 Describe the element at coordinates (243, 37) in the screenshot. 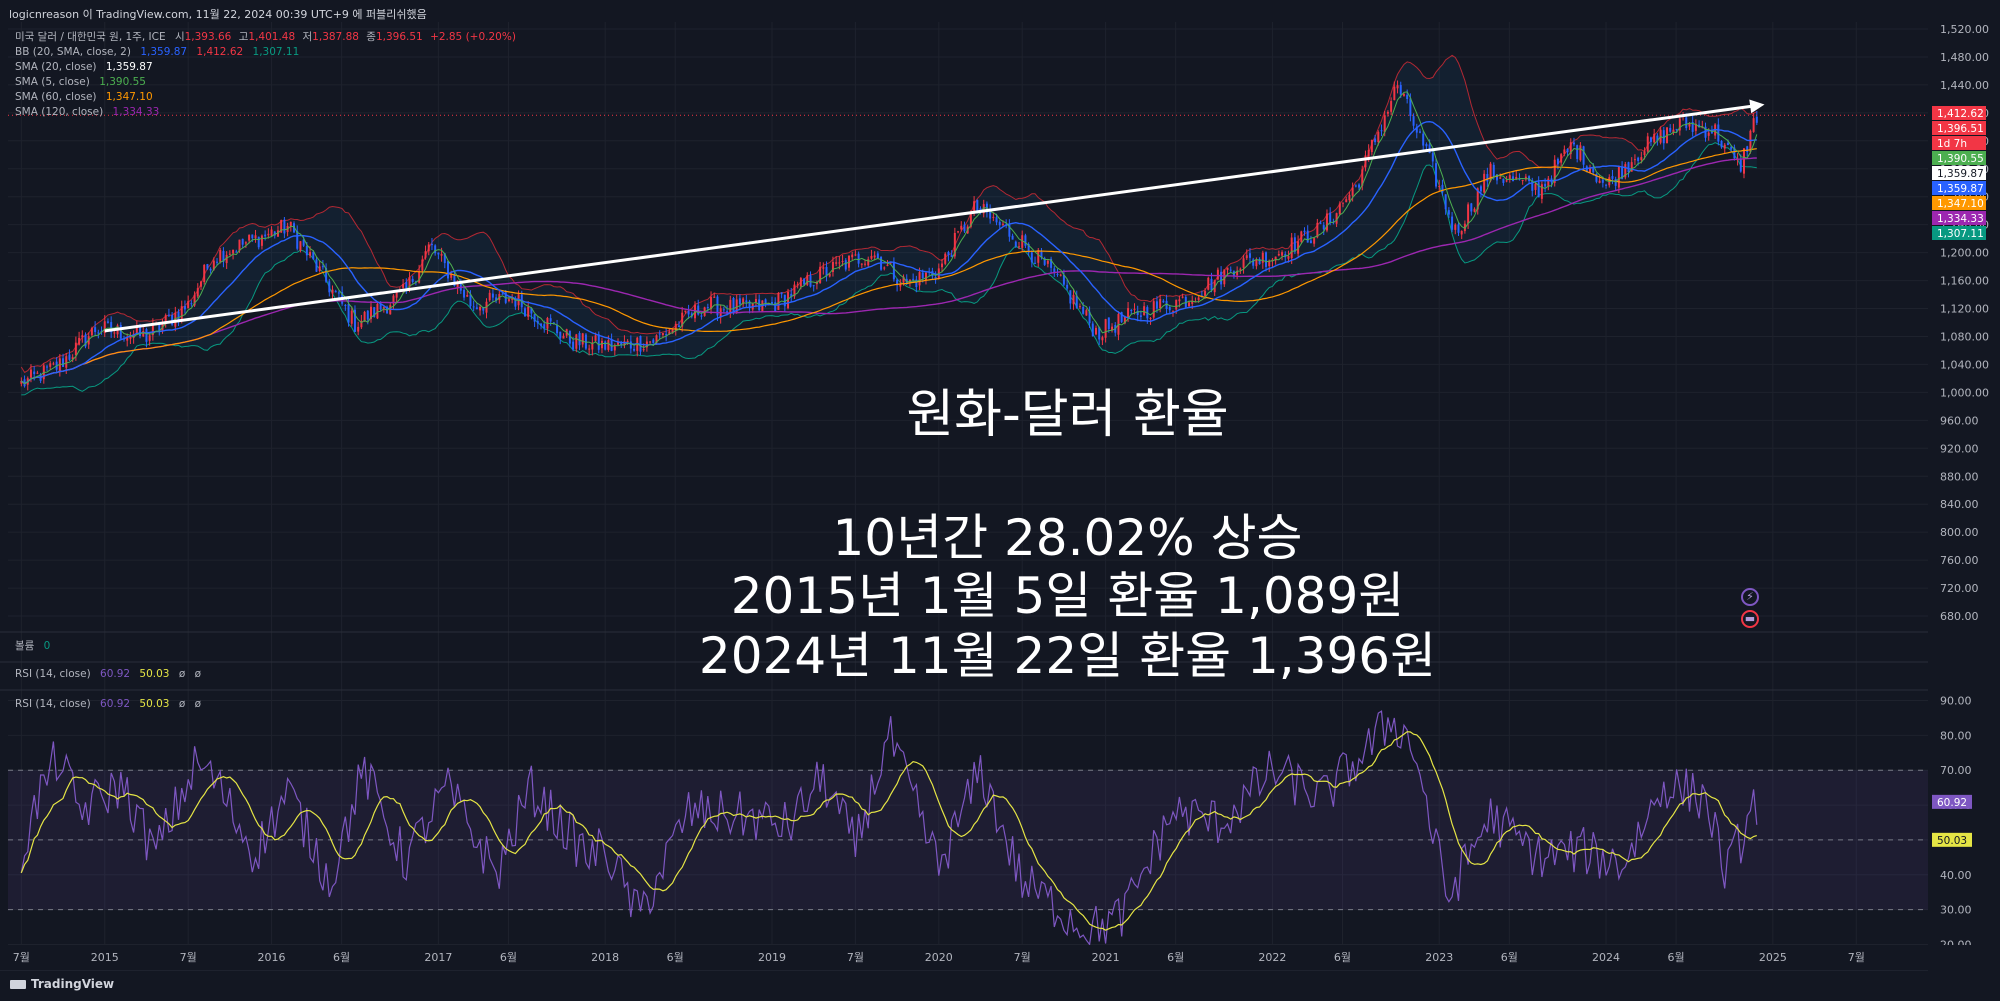

I see `high-label: 고` at that location.